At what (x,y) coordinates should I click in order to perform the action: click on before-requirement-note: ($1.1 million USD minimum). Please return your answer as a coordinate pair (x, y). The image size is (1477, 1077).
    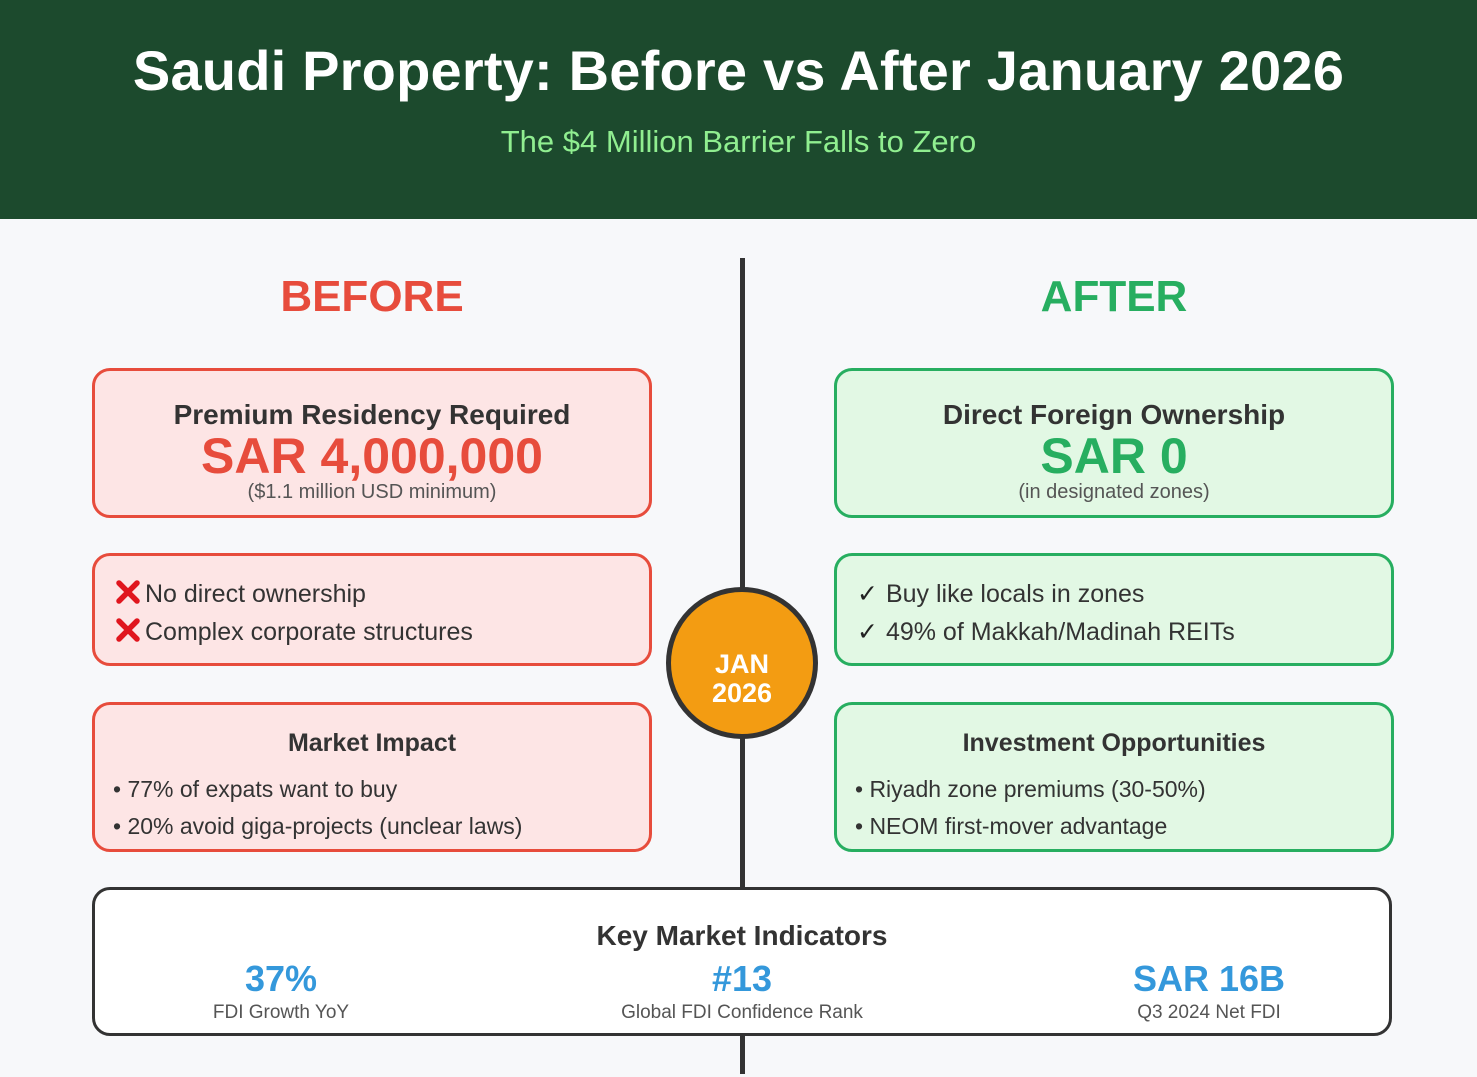
    Looking at the image, I should click on (372, 492).